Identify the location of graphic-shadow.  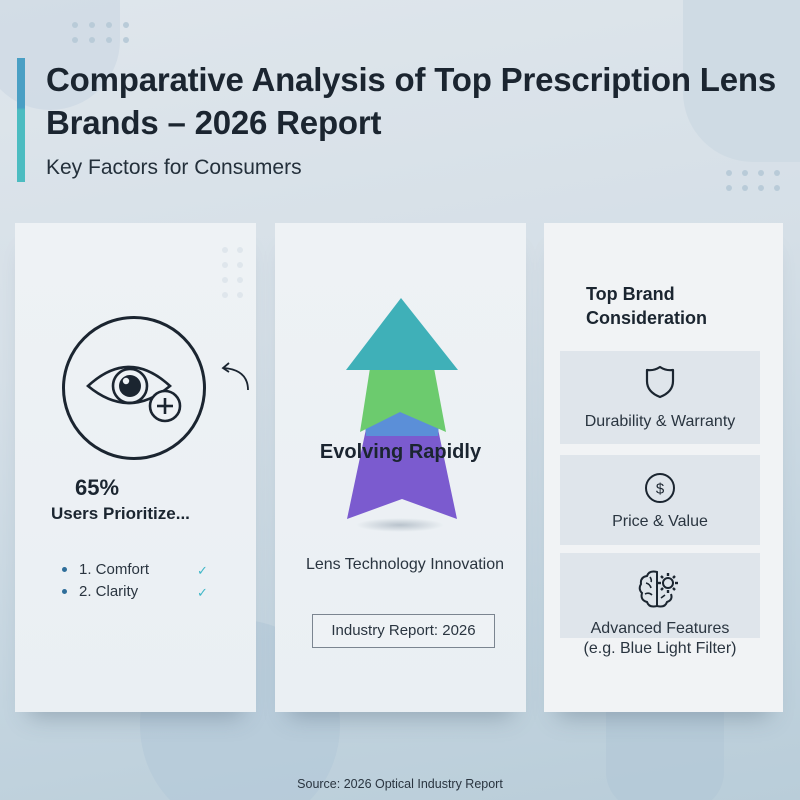
(400, 525).